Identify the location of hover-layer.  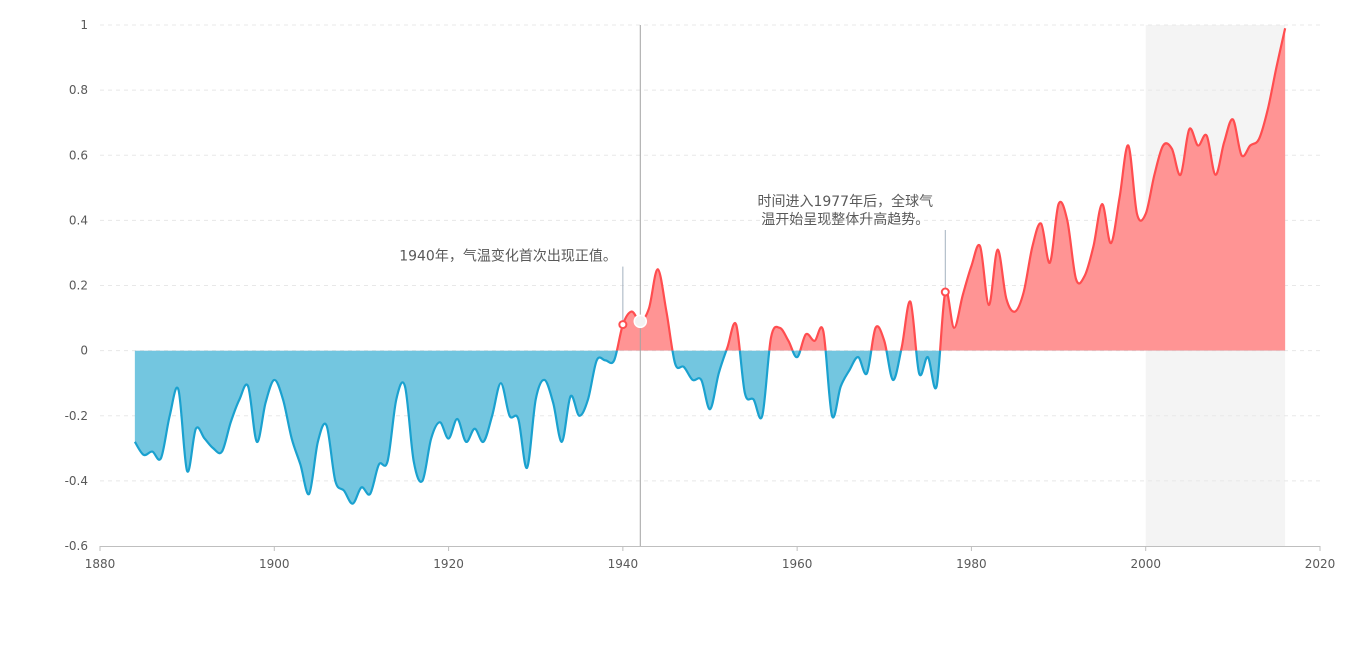
(640, 285).